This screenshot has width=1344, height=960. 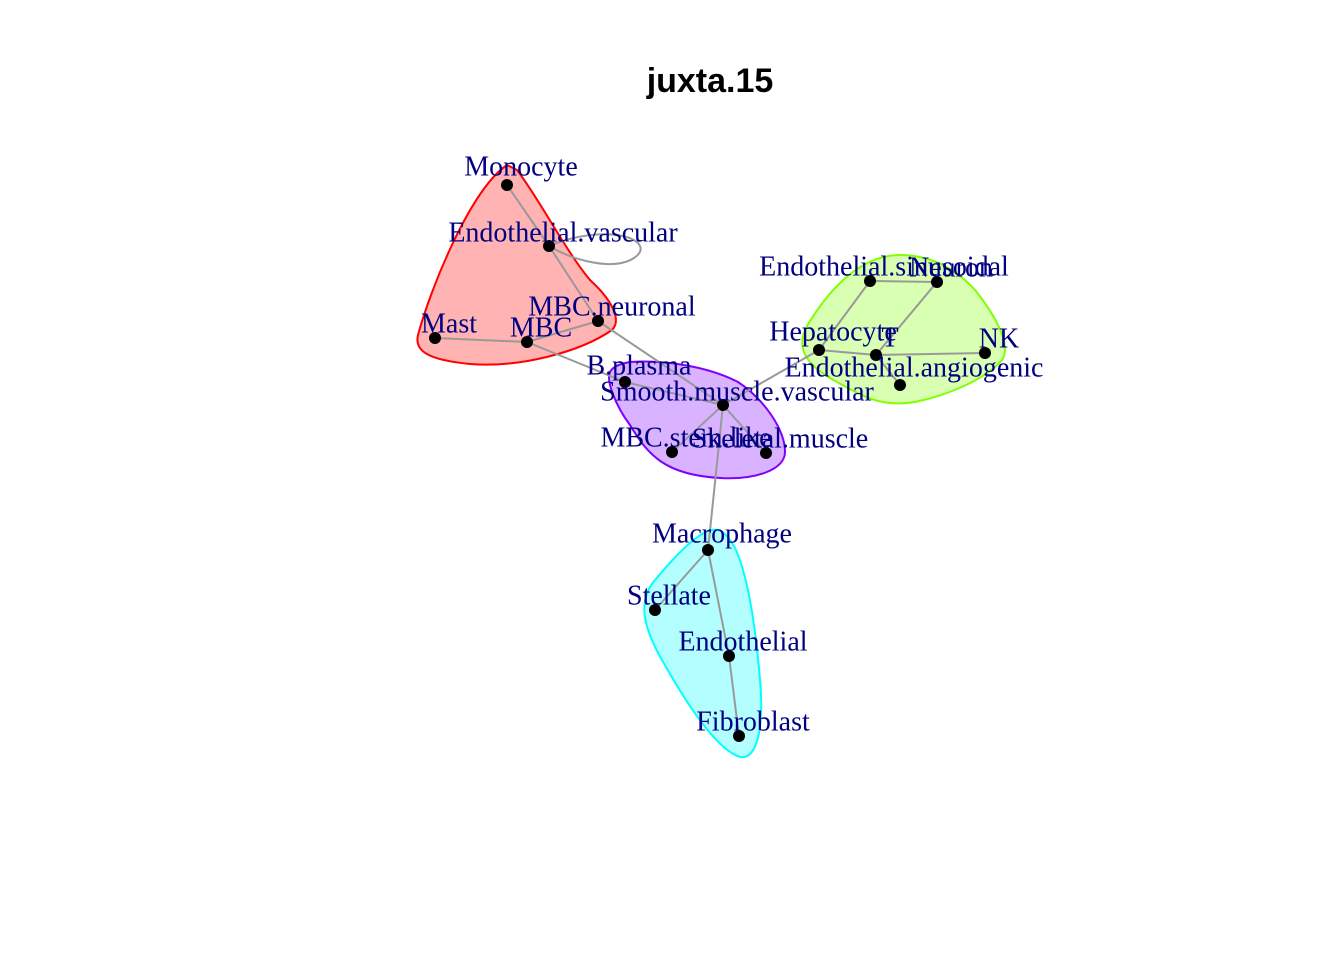 I want to click on node-label-Endothelial.vascular: Endothelial.vascular, so click(x=563, y=232).